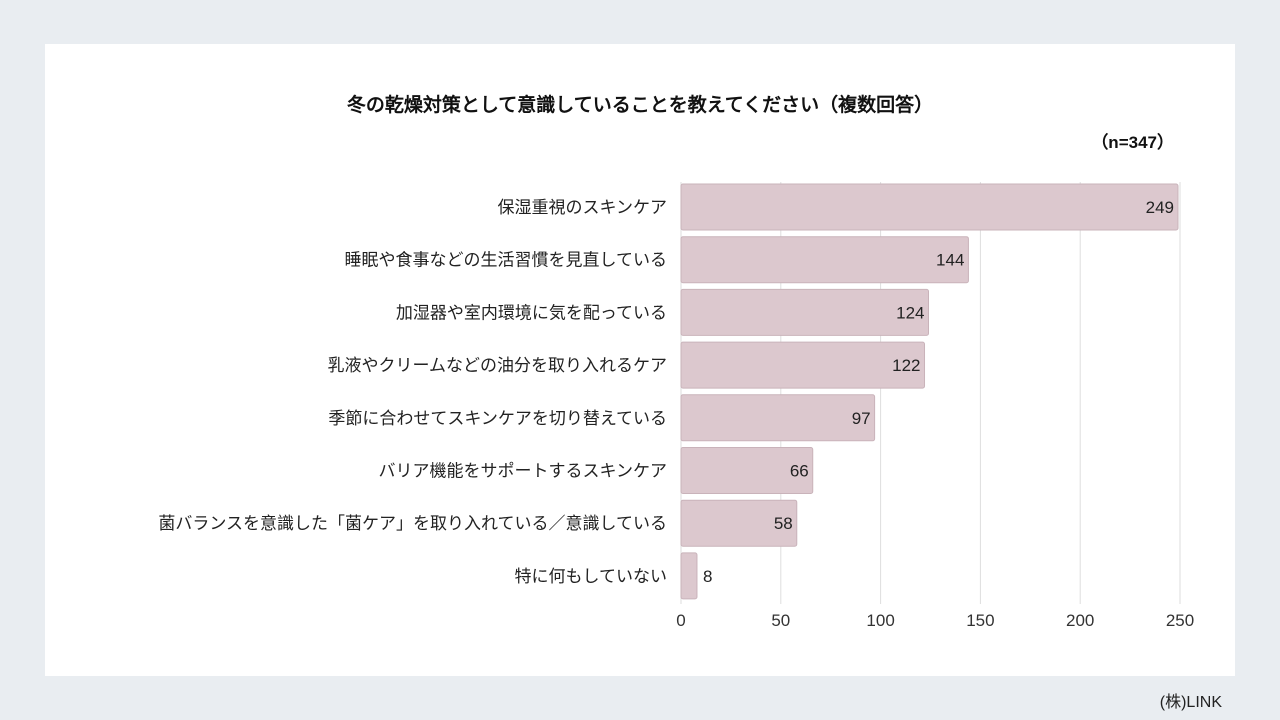 This screenshot has width=1280, height=720. What do you see at coordinates (1160, 207) in the screenshot?
I see `value-label: 249` at bounding box center [1160, 207].